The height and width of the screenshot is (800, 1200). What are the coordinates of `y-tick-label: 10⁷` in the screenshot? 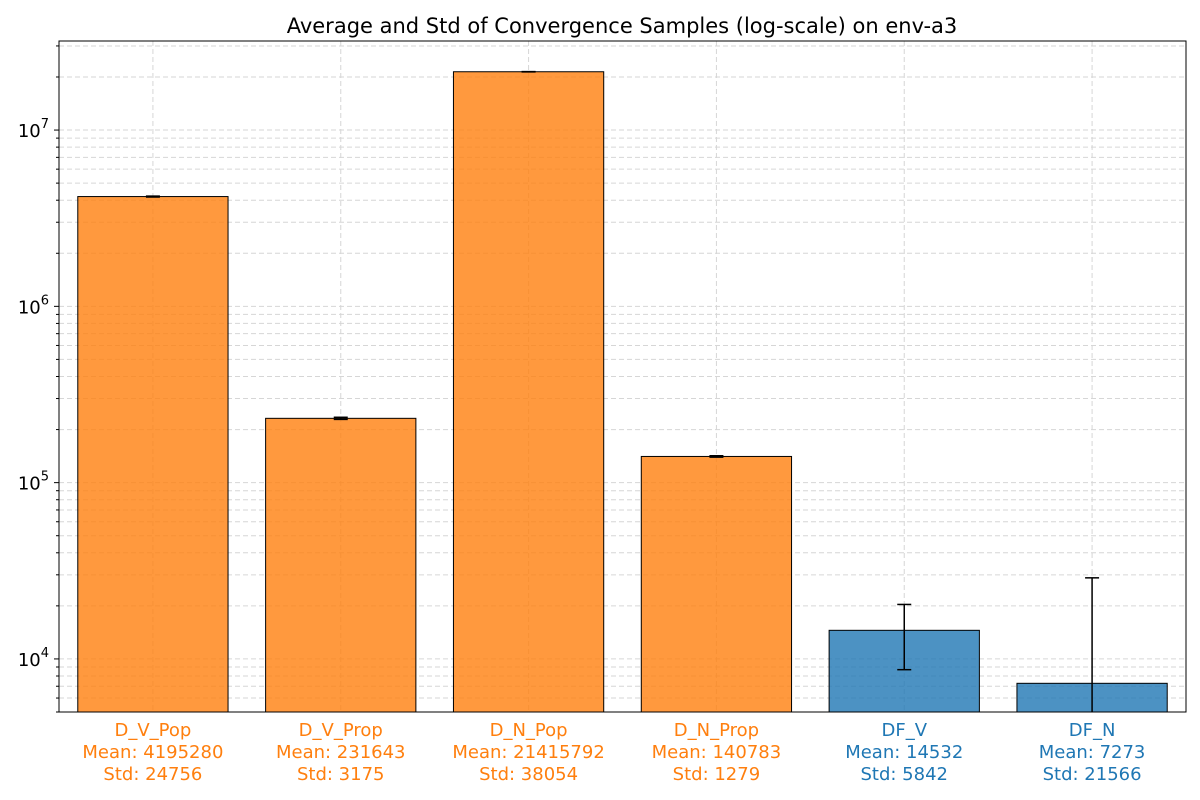 It's located at (33, 129).